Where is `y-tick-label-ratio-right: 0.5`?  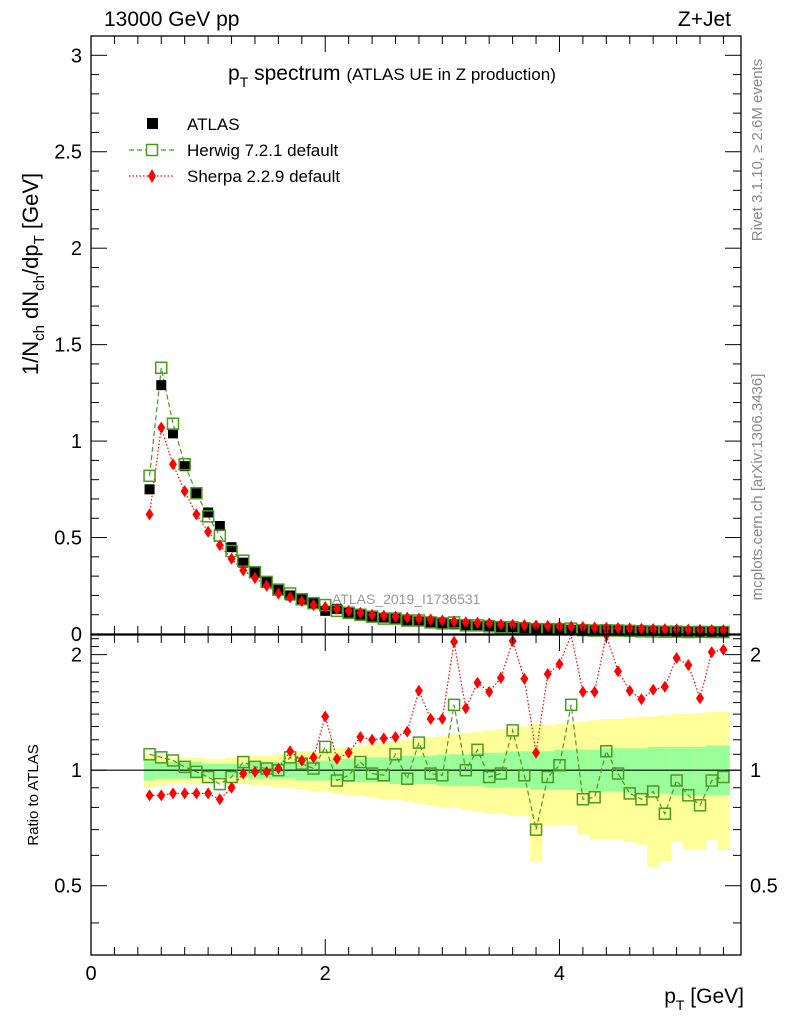
y-tick-label-ratio-right: 0.5 is located at coordinates (764, 887).